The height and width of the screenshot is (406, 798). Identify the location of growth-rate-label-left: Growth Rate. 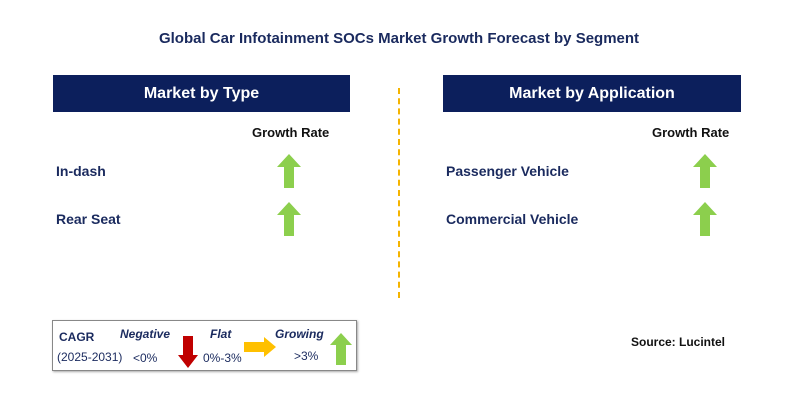
(291, 132).